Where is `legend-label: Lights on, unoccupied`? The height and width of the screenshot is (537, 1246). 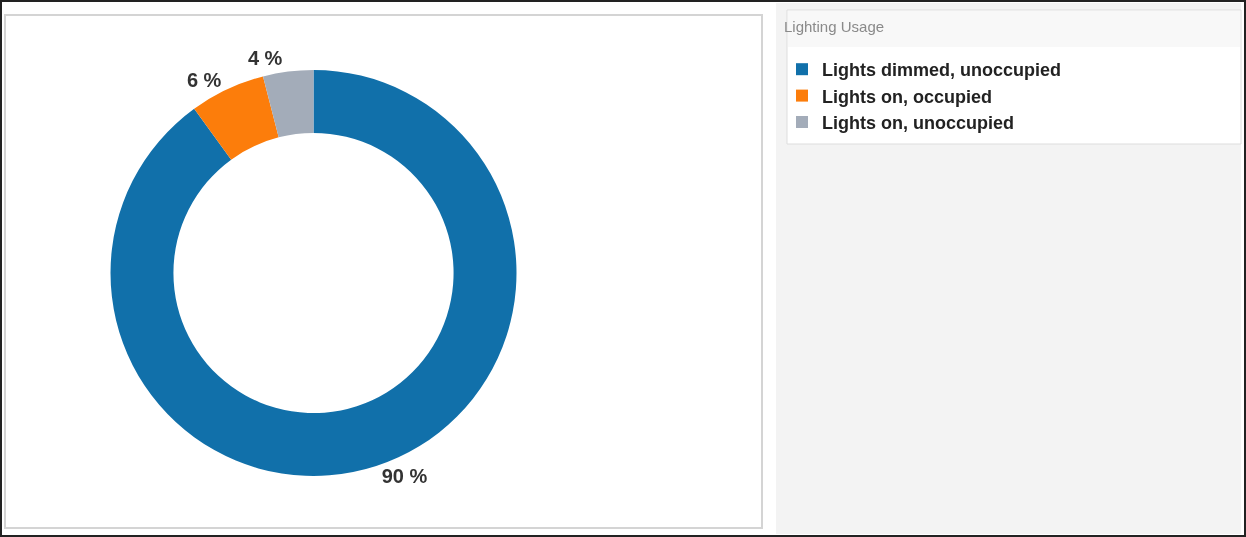 legend-label: Lights on, unoccupied is located at coordinates (918, 123).